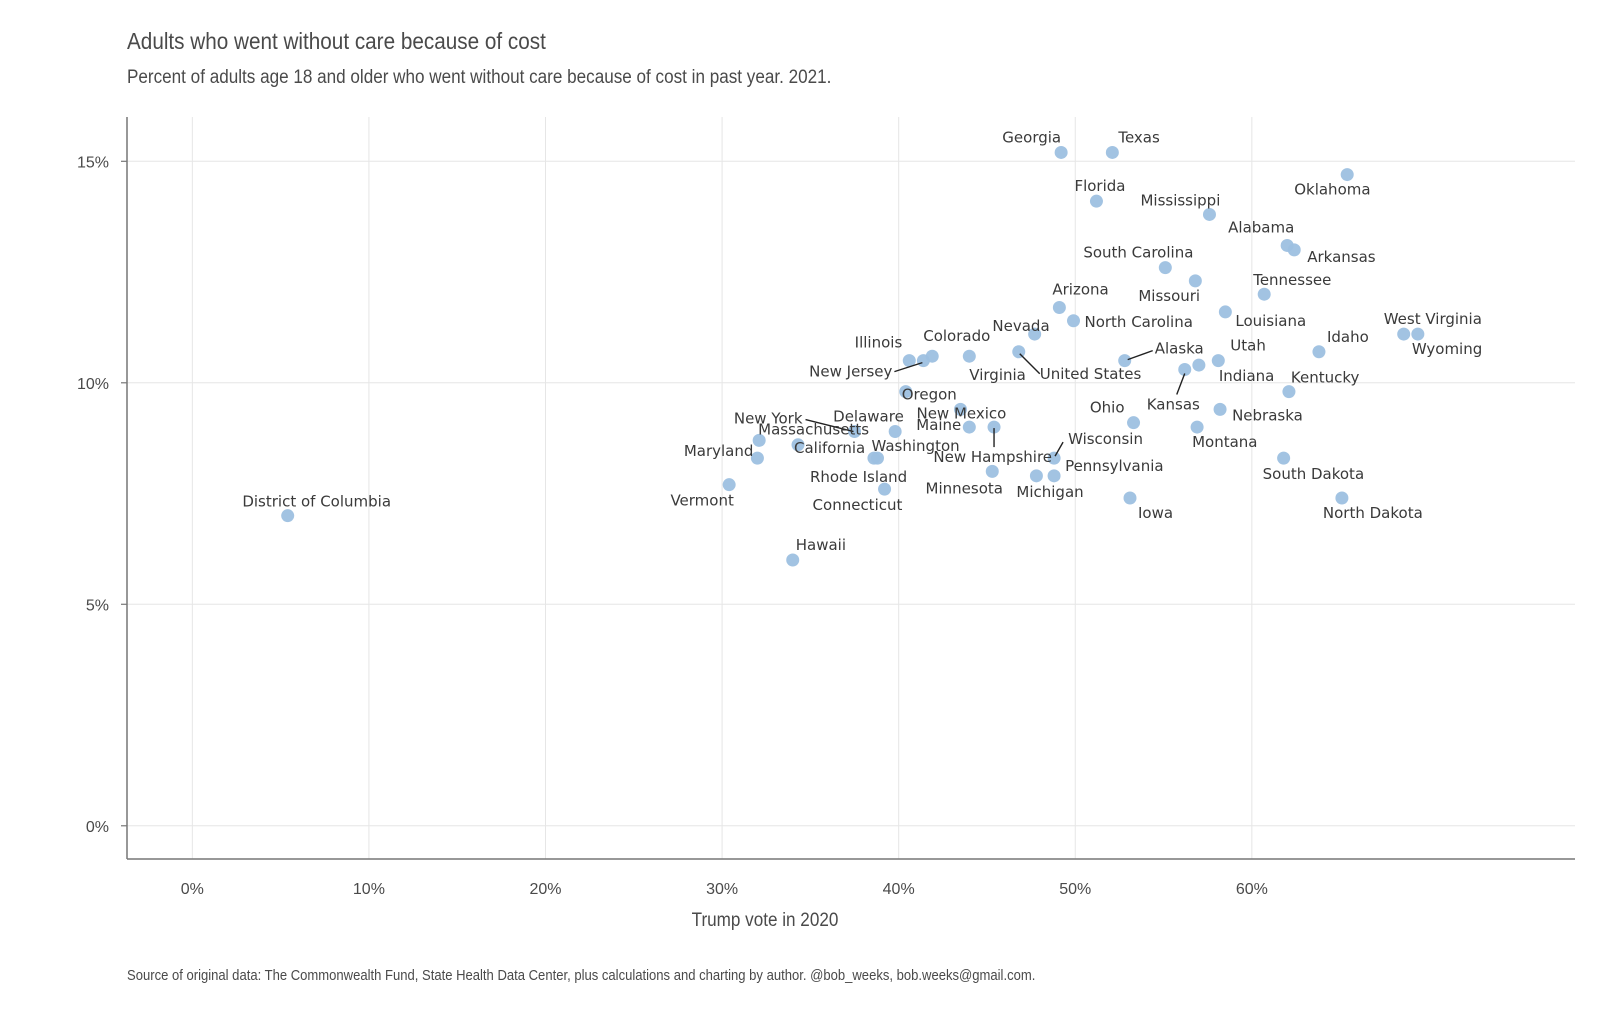 This screenshot has height=1018, width=1600. I want to click on label-oregon: Oregon, so click(929, 395).